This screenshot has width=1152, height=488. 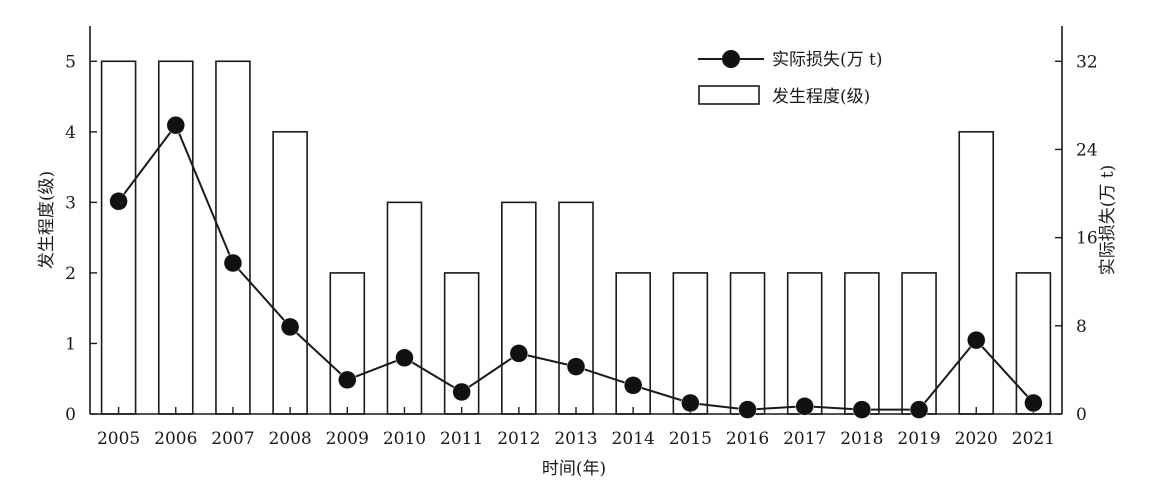 I want to click on loss-point-2016, so click(x=747, y=409).